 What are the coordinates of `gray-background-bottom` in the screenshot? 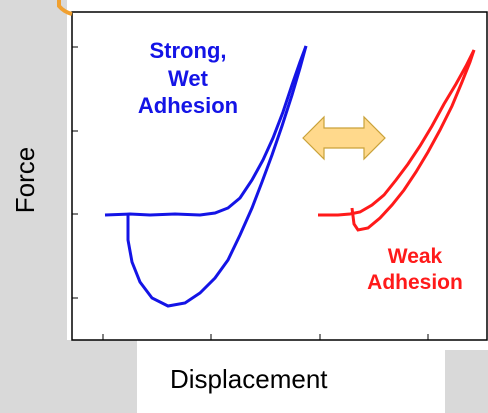 It's located at (102, 376).